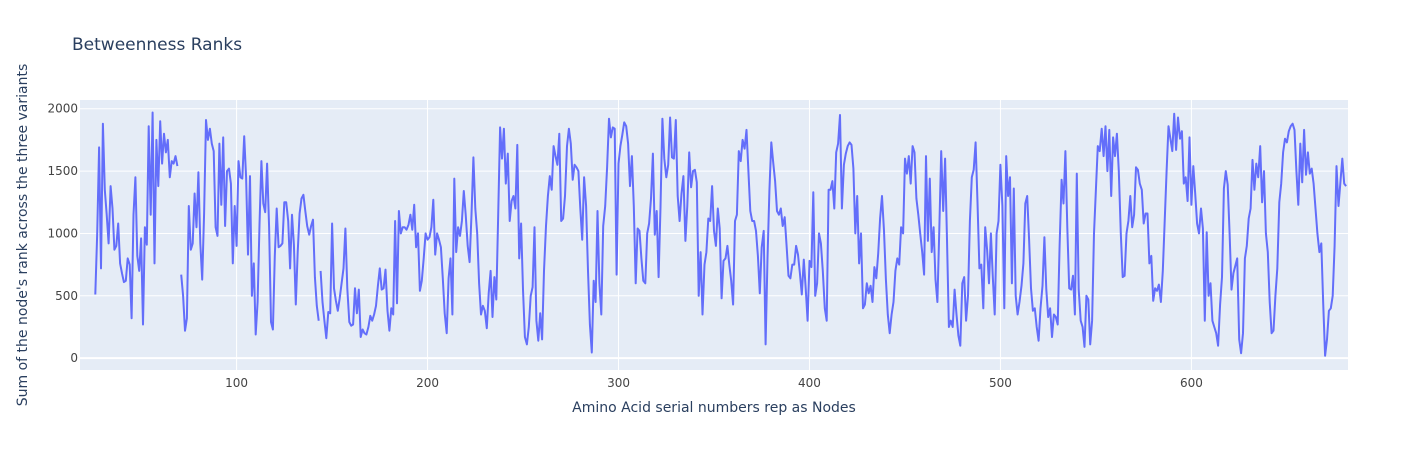  Describe the element at coordinates (74, 358) in the screenshot. I see `y-tick-label: 0` at that location.